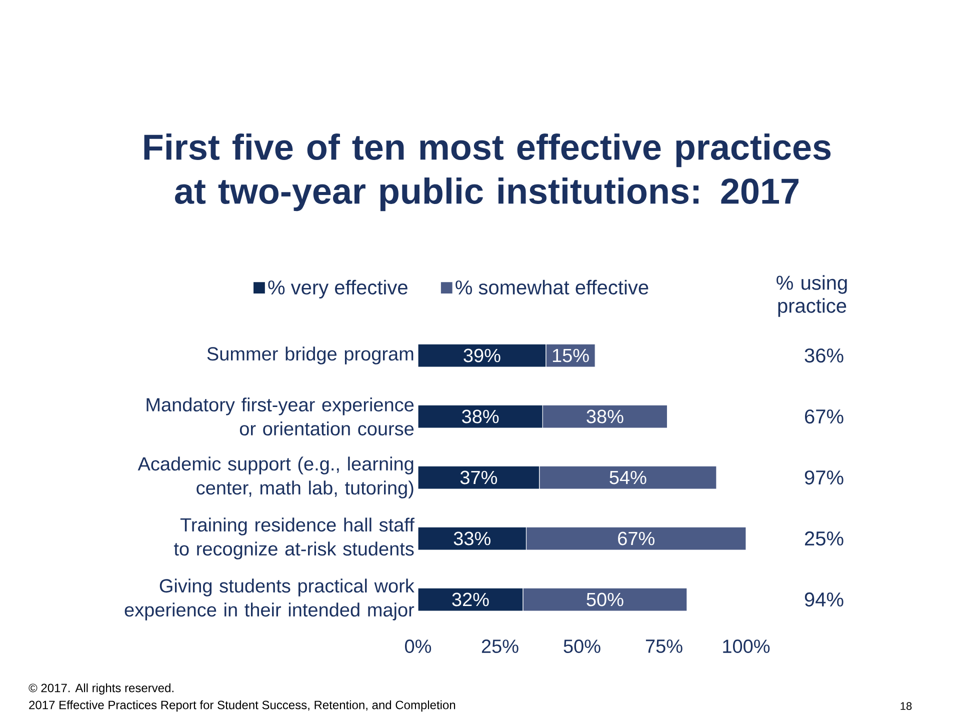 Image resolution: width=956 pixels, height=721 pixels. Describe the element at coordinates (628, 477) in the screenshot. I see `data-label: 54%` at that location.